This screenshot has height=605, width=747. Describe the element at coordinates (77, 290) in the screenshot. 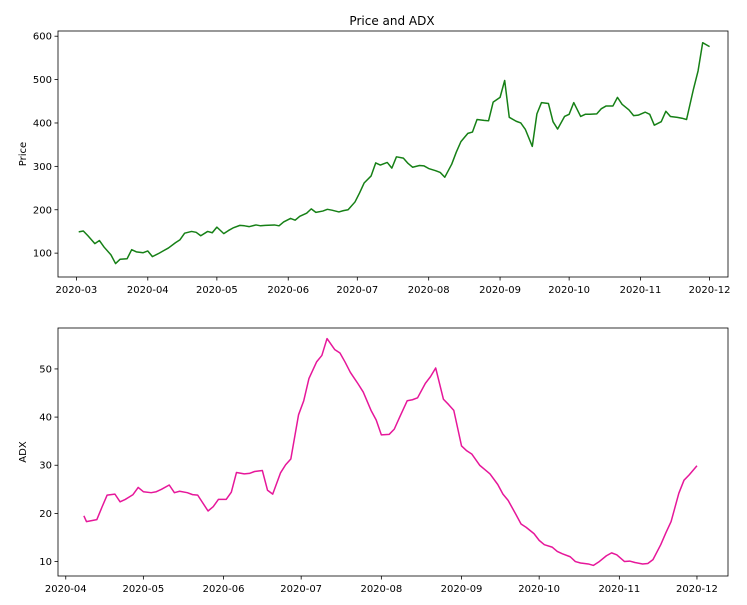

I see `price-x-tick-label: 2020-03` at that location.